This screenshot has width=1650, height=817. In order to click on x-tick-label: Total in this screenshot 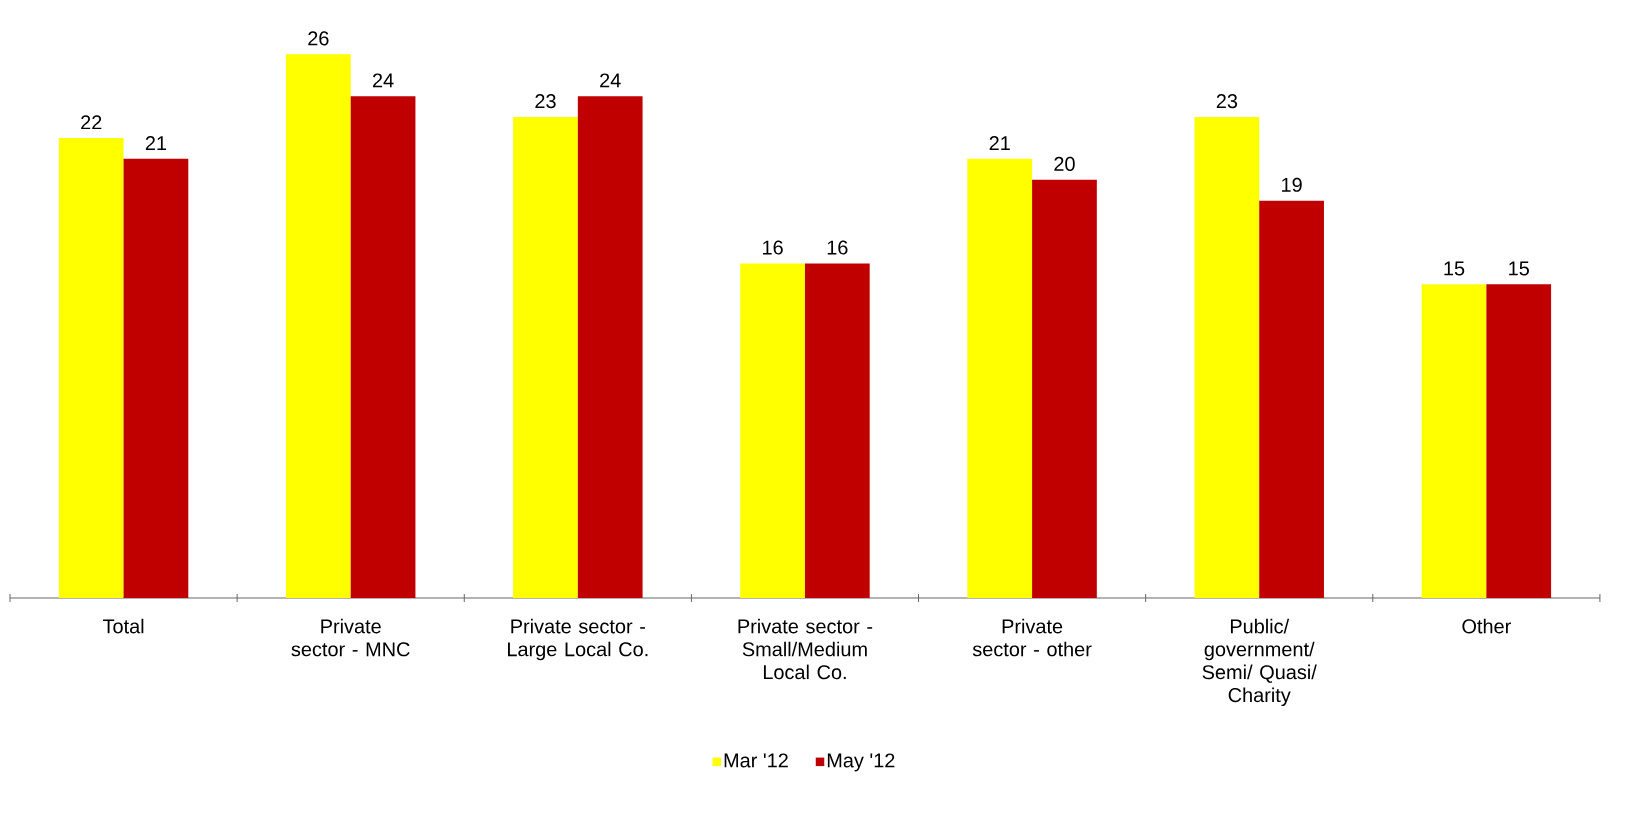, I will do `click(123, 626)`.